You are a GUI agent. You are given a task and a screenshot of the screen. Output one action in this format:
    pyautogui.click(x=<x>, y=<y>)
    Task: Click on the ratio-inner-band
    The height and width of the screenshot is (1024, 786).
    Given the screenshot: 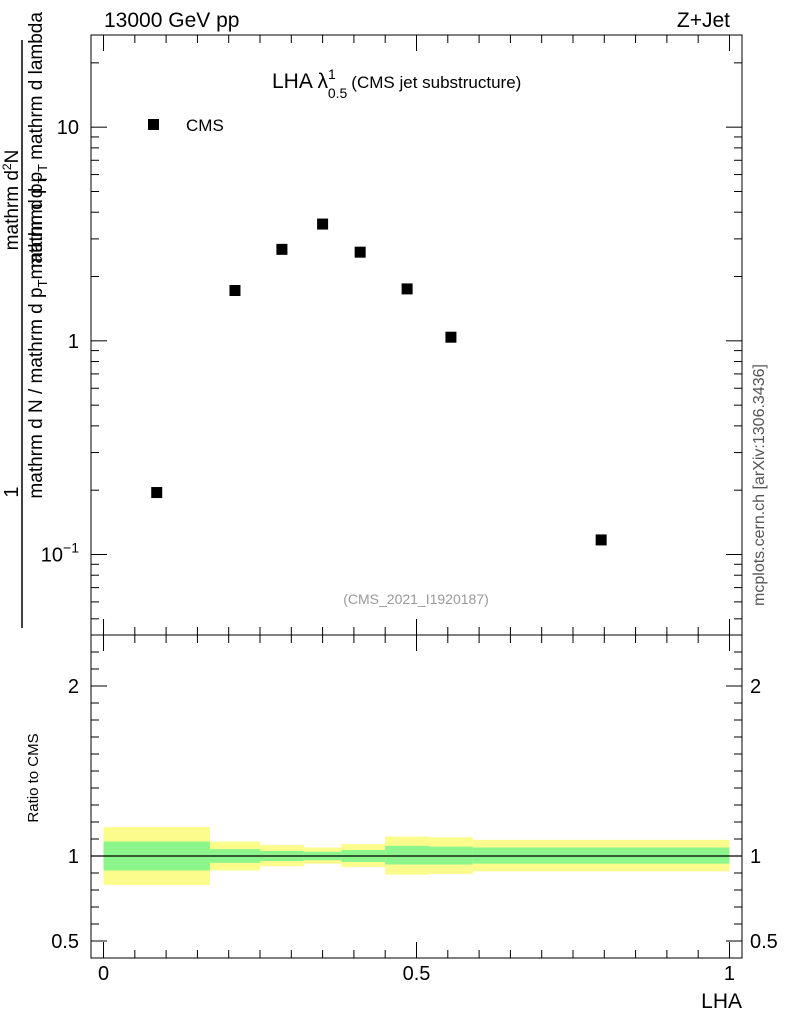 What is the action you would take?
    pyautogui.click(x=407, y=855)
    